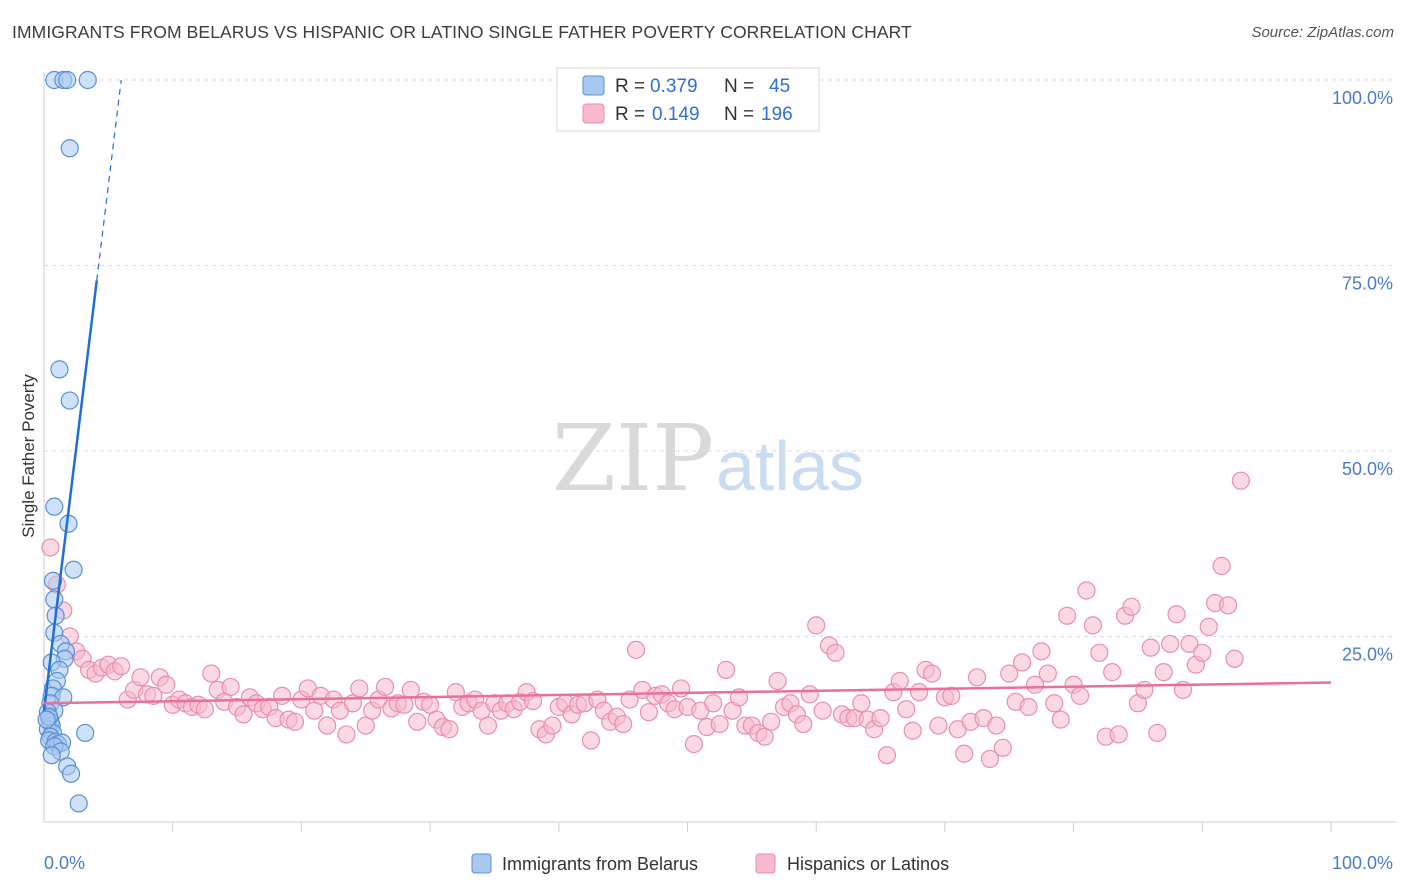 The width and height of the screenshot is (1406, 892). What do you see at coordinates (777, 114) in the screenshot?
I see `legend-n-value-pink: 196` at bounding box center [777, 114].